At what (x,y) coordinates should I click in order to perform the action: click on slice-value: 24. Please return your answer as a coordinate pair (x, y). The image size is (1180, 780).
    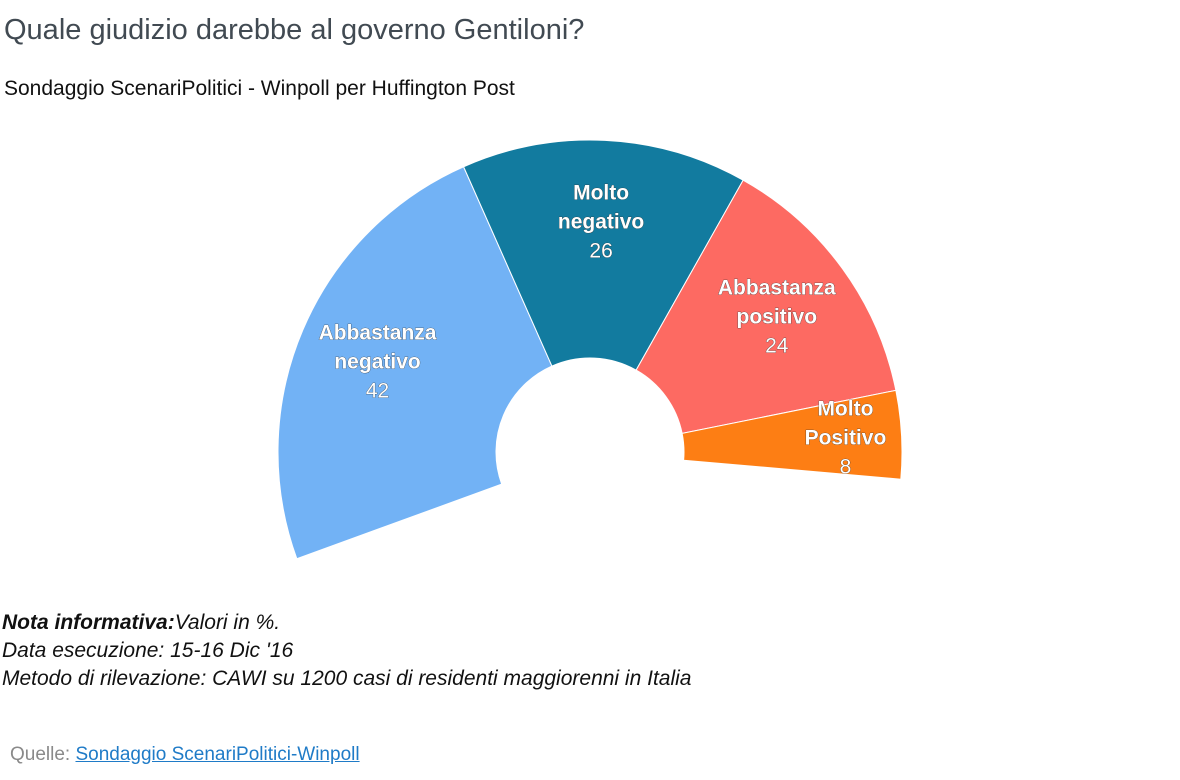
    Looking at the image, I should click on (777, 345).